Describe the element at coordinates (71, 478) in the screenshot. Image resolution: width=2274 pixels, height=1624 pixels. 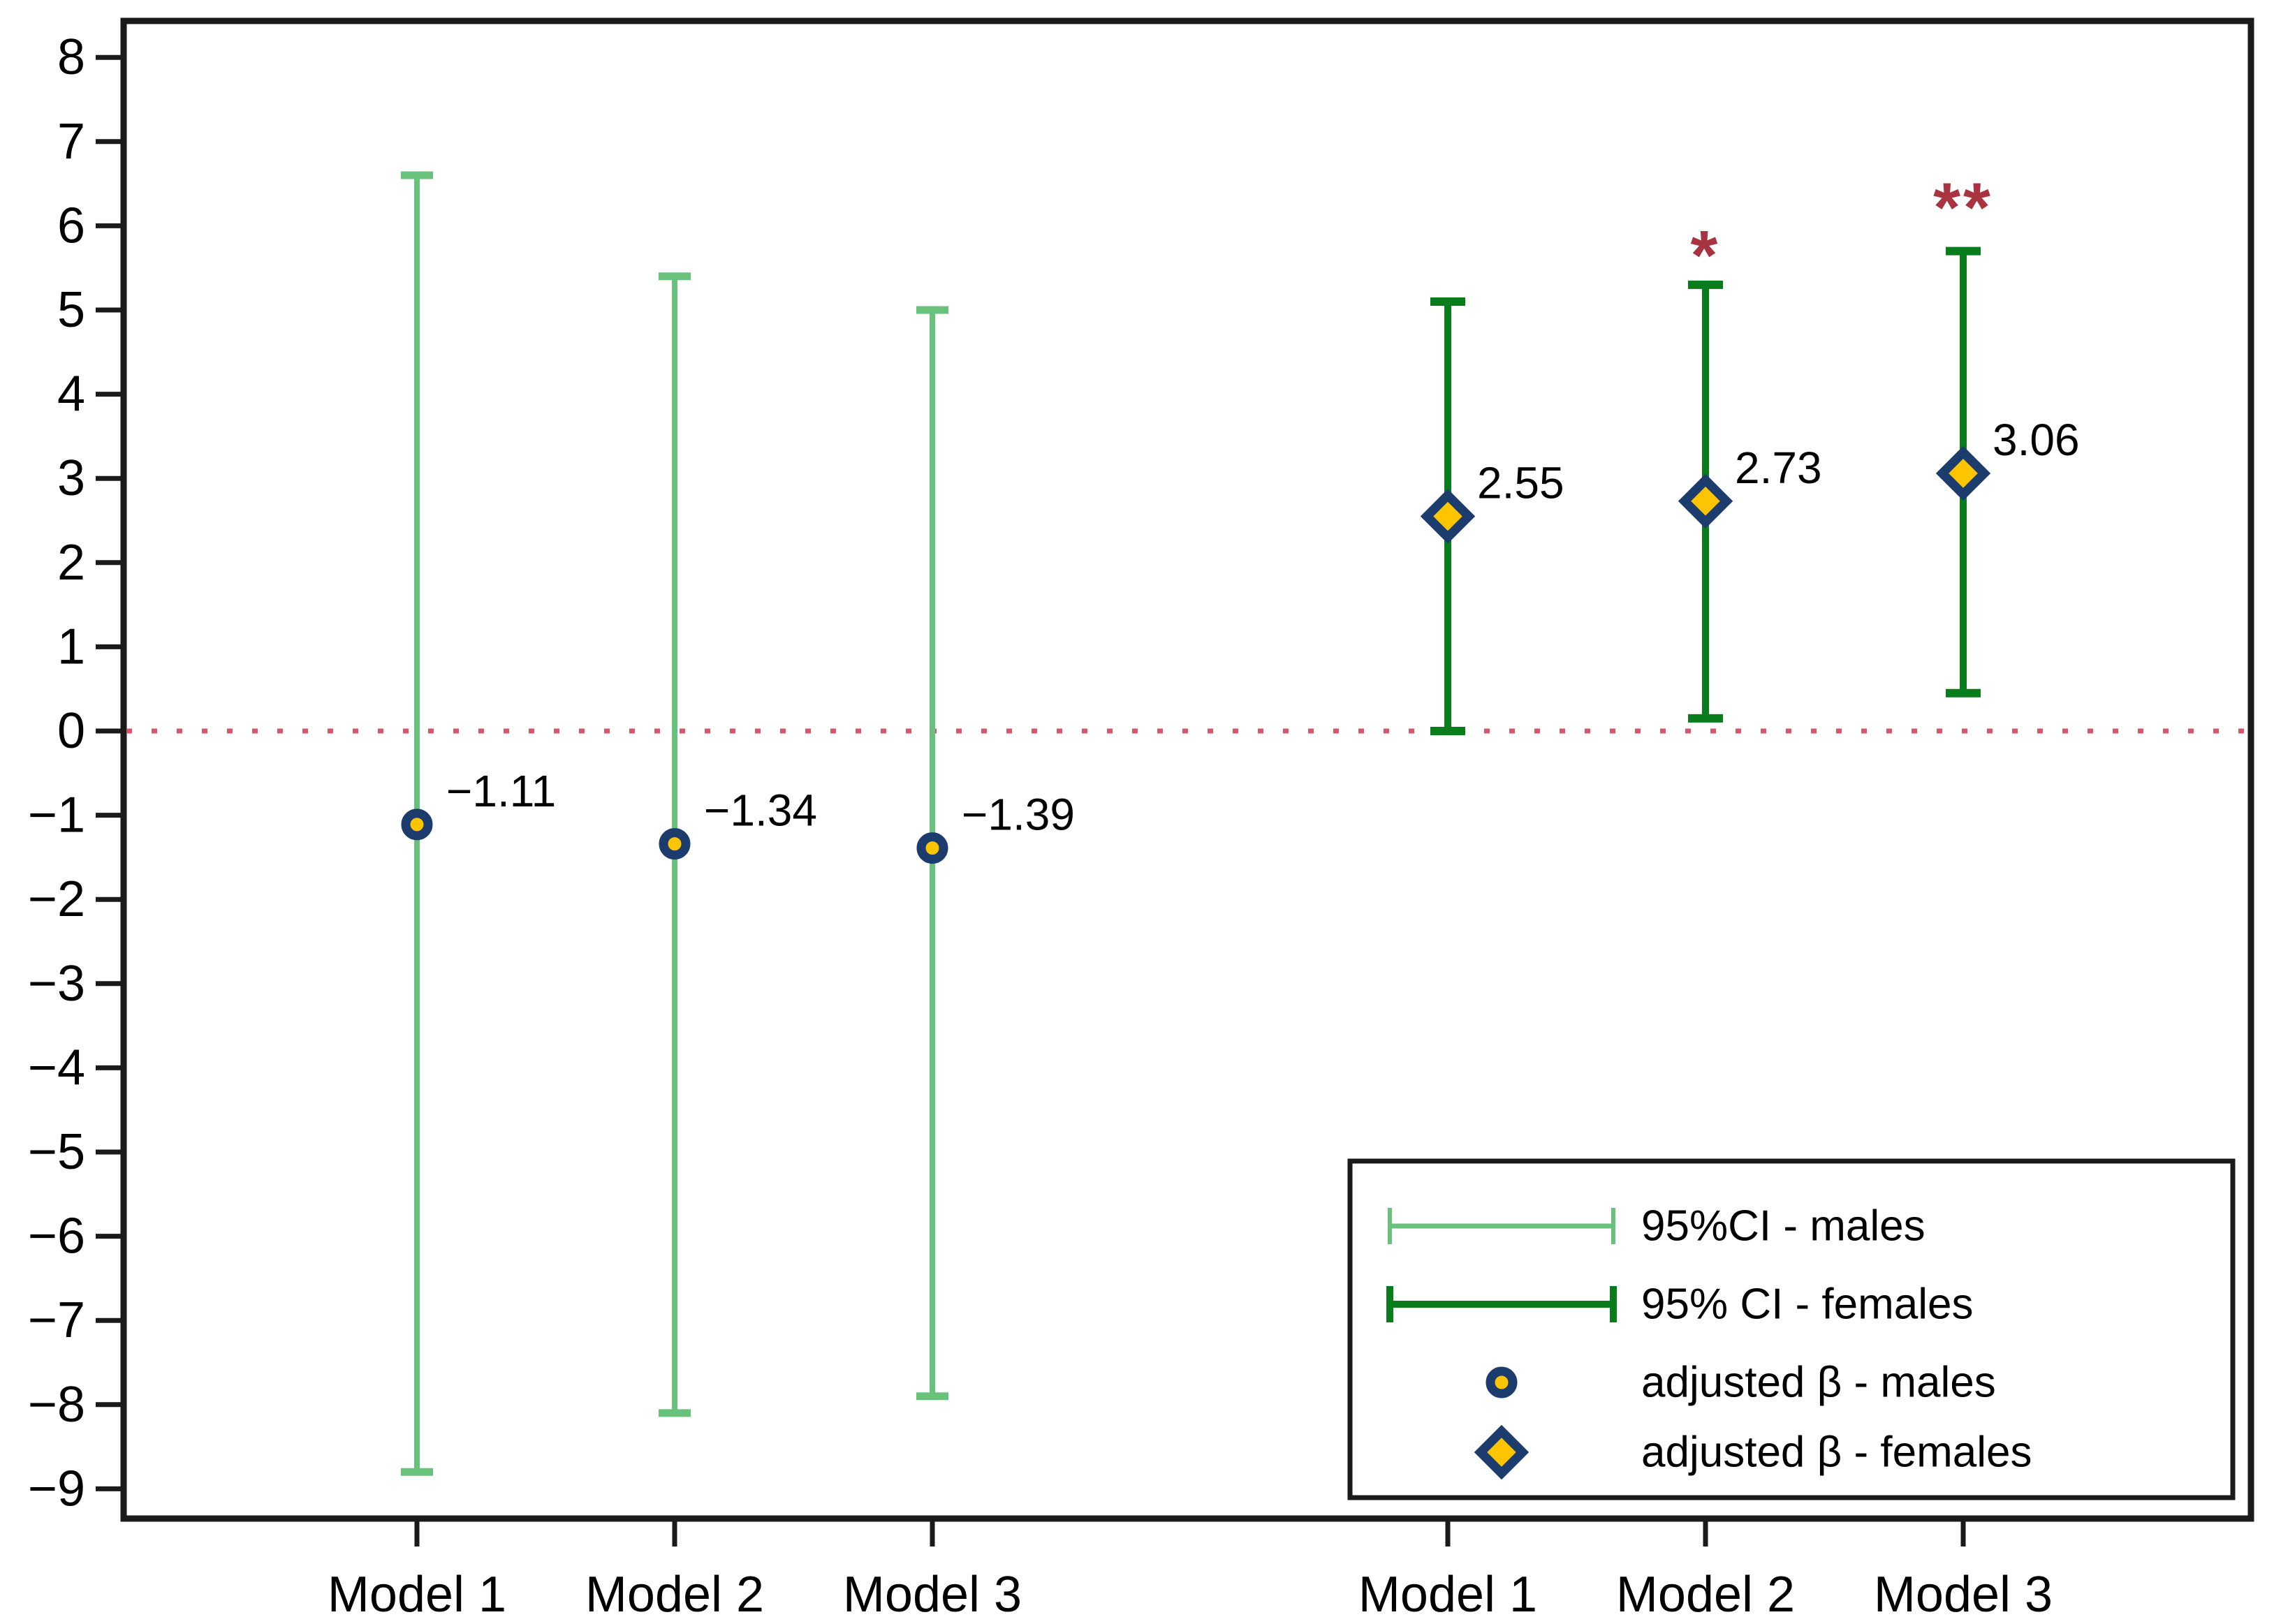
I see `y-axis-tick-label: 3` at that location.